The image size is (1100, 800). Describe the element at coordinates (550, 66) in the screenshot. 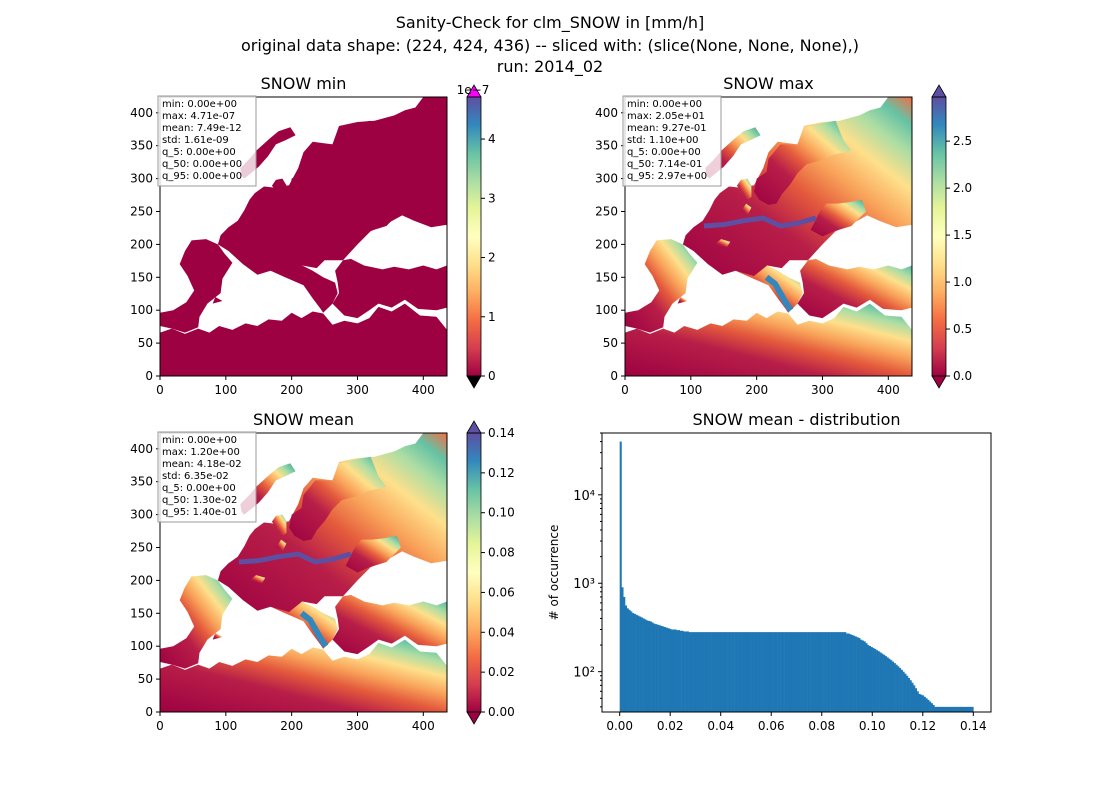

I see `suptitle-line-3: run: 2014_02` at that location.